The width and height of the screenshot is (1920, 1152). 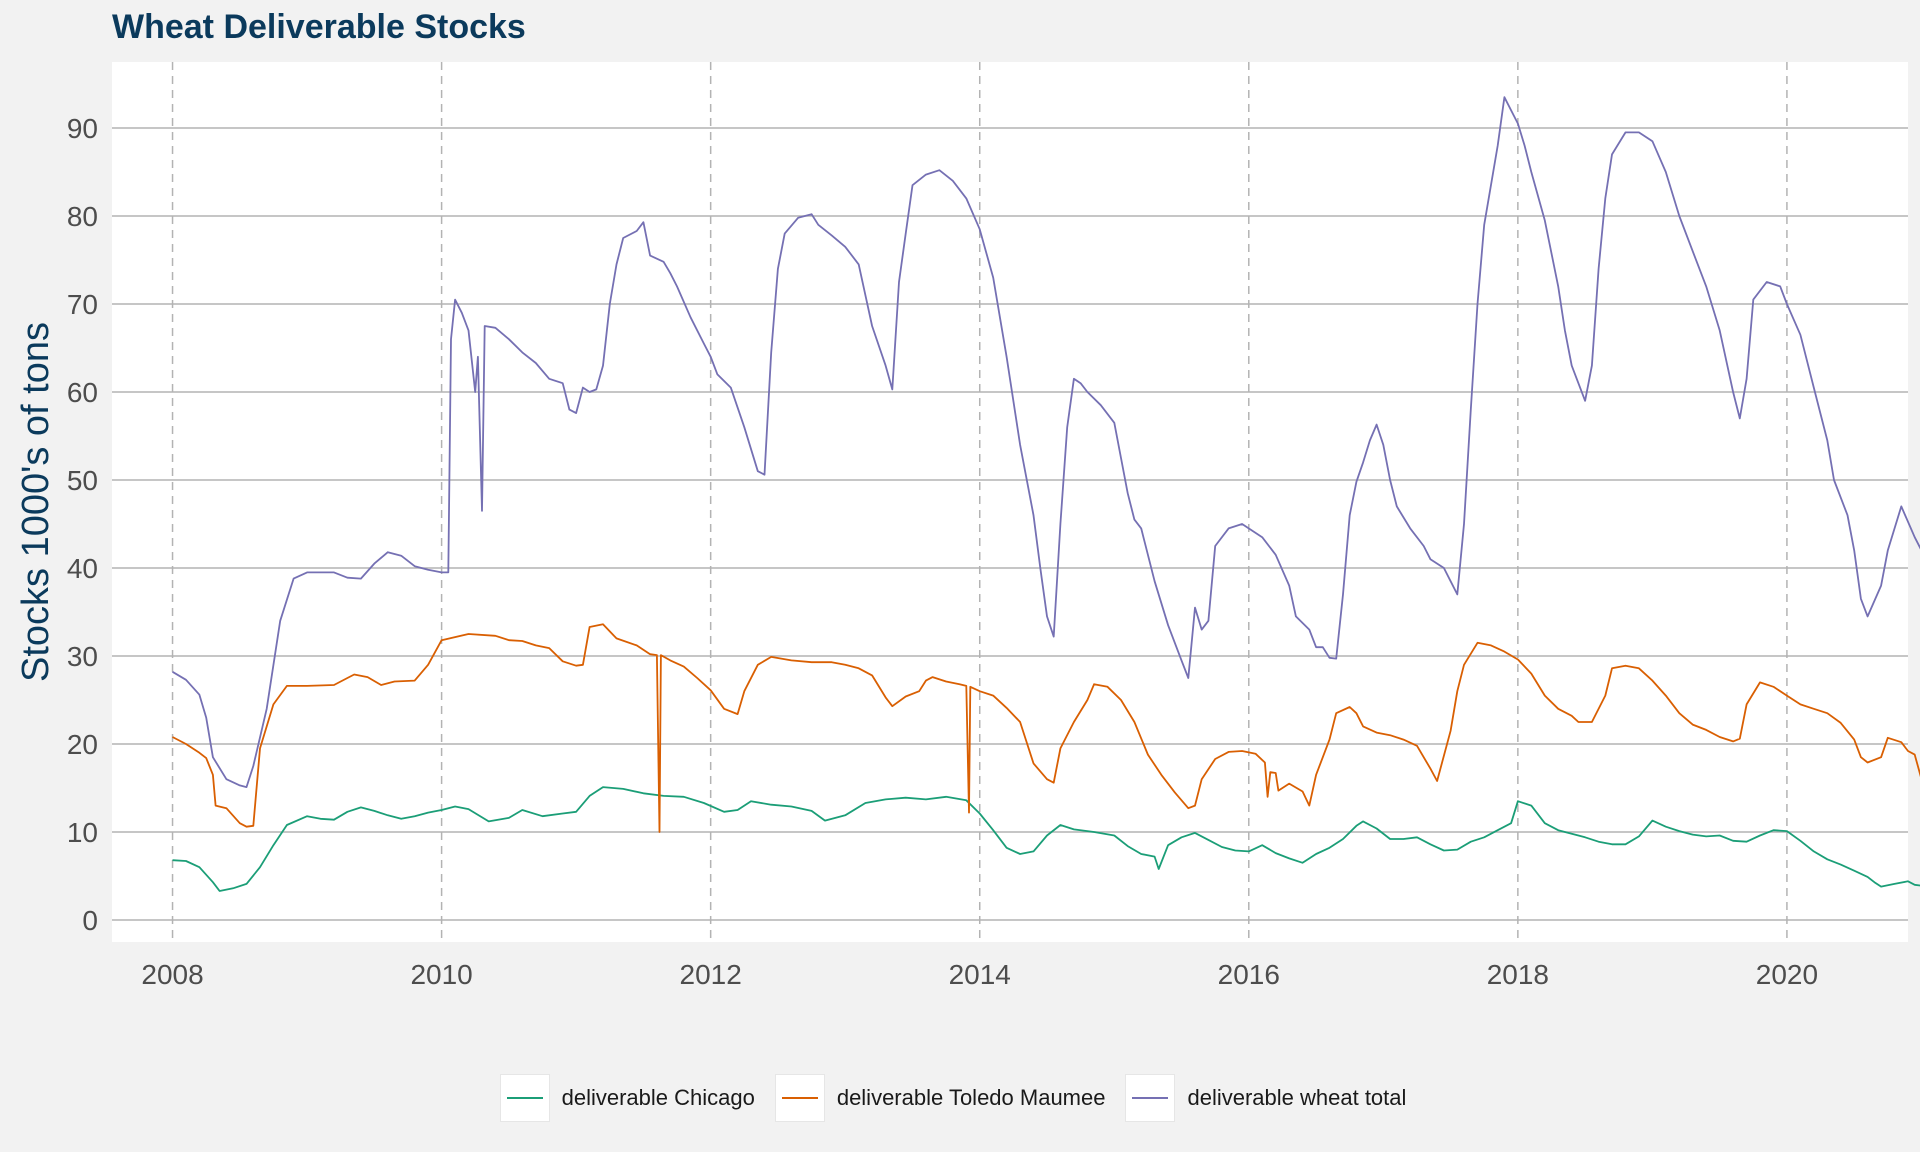 I want to click on x-tick-label: 2012, so click(x=711, y=974).